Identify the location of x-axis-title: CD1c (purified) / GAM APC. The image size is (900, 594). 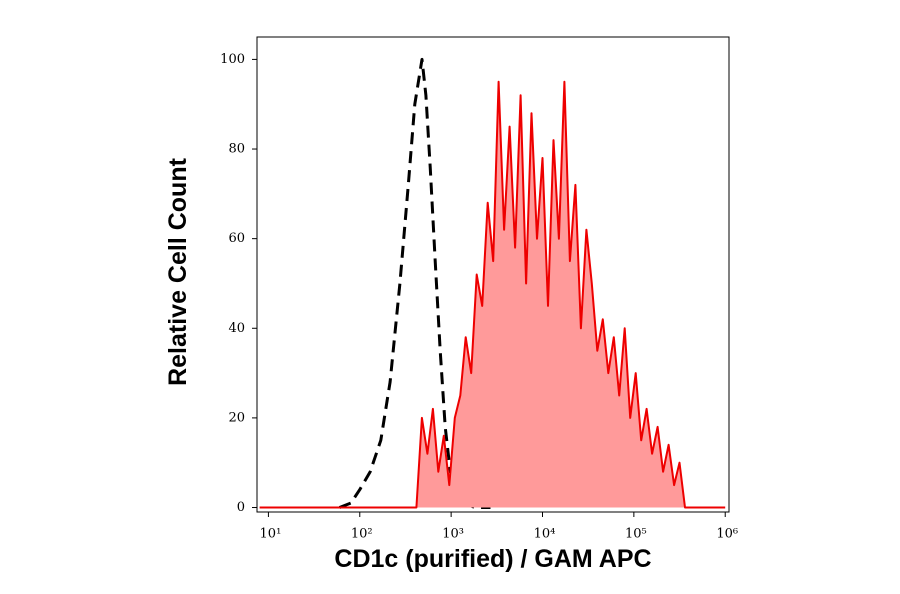
(492, 559).